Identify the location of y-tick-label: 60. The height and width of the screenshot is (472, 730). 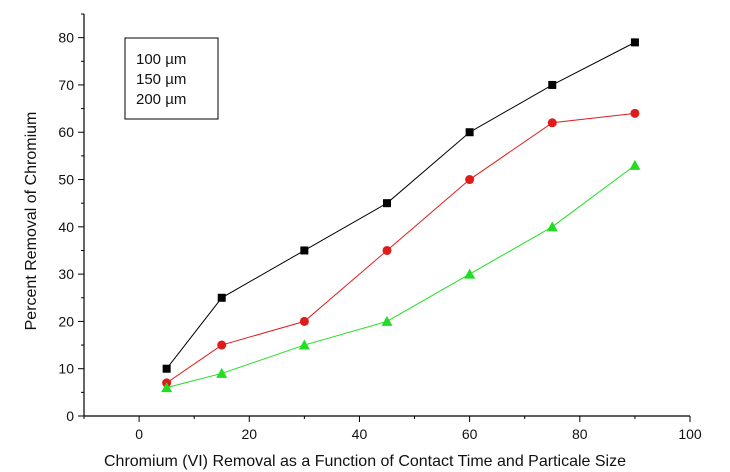
(66, 132).